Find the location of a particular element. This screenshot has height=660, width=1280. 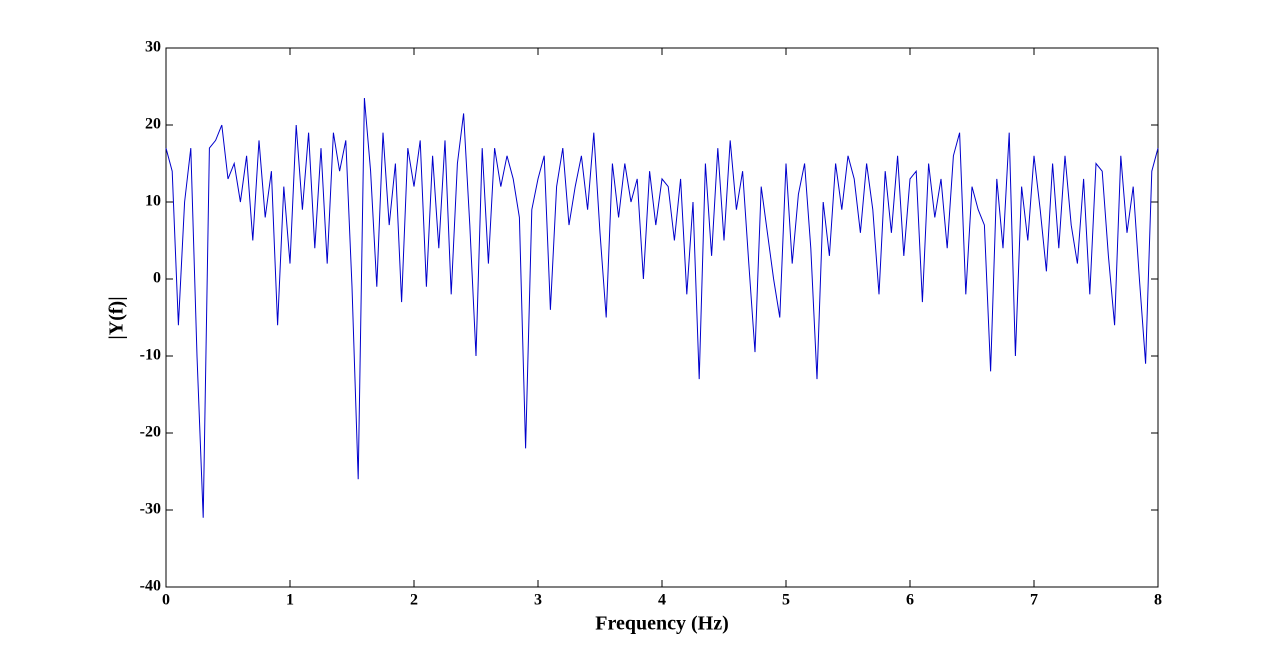

y-tick-label: 10 is located at coordinates (153, 201).